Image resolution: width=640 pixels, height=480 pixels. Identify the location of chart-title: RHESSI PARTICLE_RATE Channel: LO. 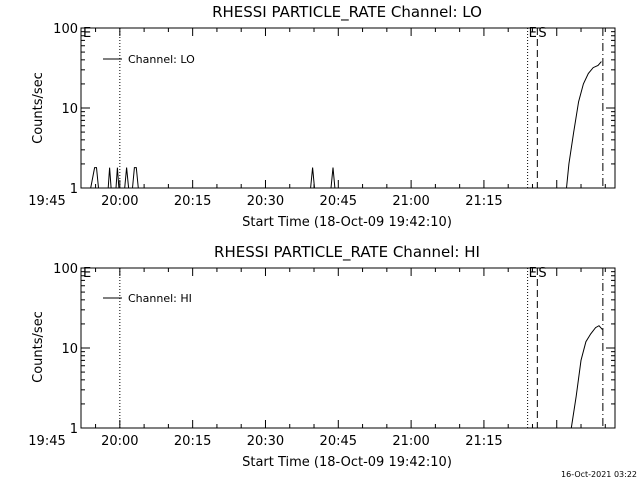
(347, 12).